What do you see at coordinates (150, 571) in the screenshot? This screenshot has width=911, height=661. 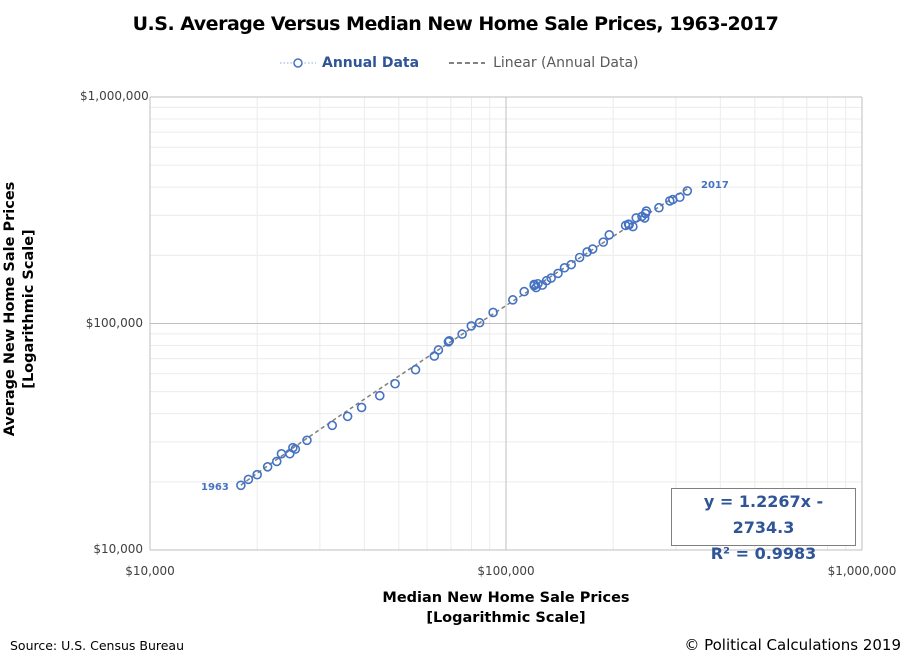 I see `x-tick-label: $10,000` at bounding box center [150, 571].